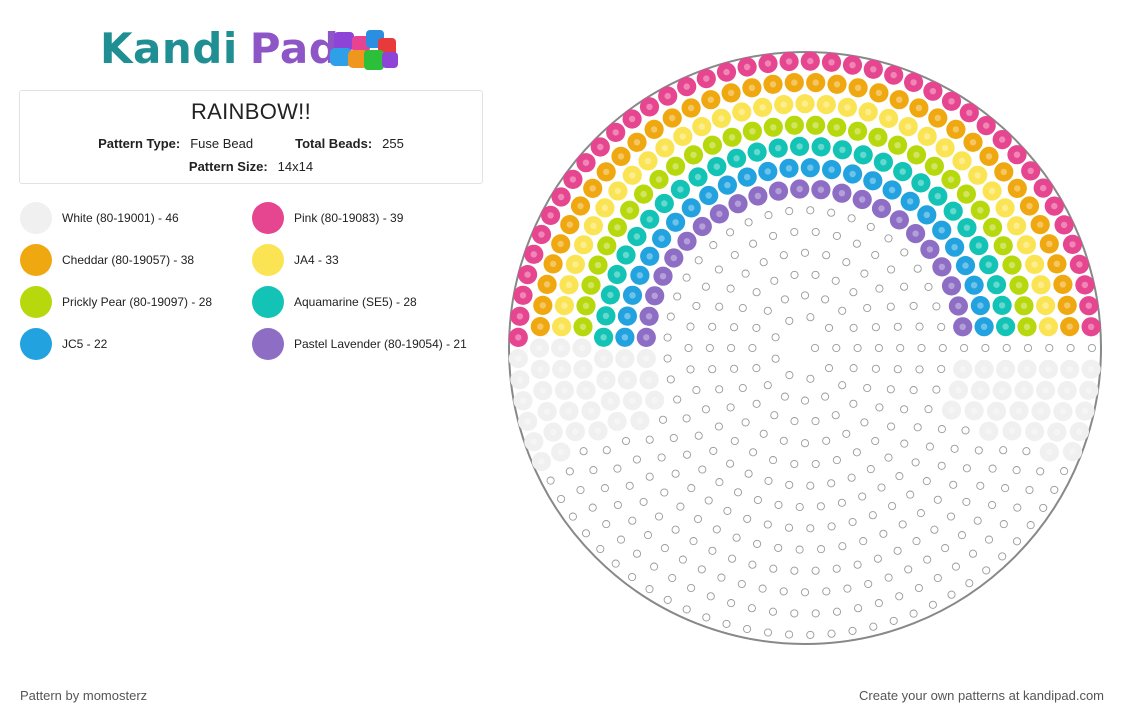  What do you see at coordinates (255, 52) in the screenshot?
I see `kandipad-logo: Kandi Pad` at bounding box center [255, 52].